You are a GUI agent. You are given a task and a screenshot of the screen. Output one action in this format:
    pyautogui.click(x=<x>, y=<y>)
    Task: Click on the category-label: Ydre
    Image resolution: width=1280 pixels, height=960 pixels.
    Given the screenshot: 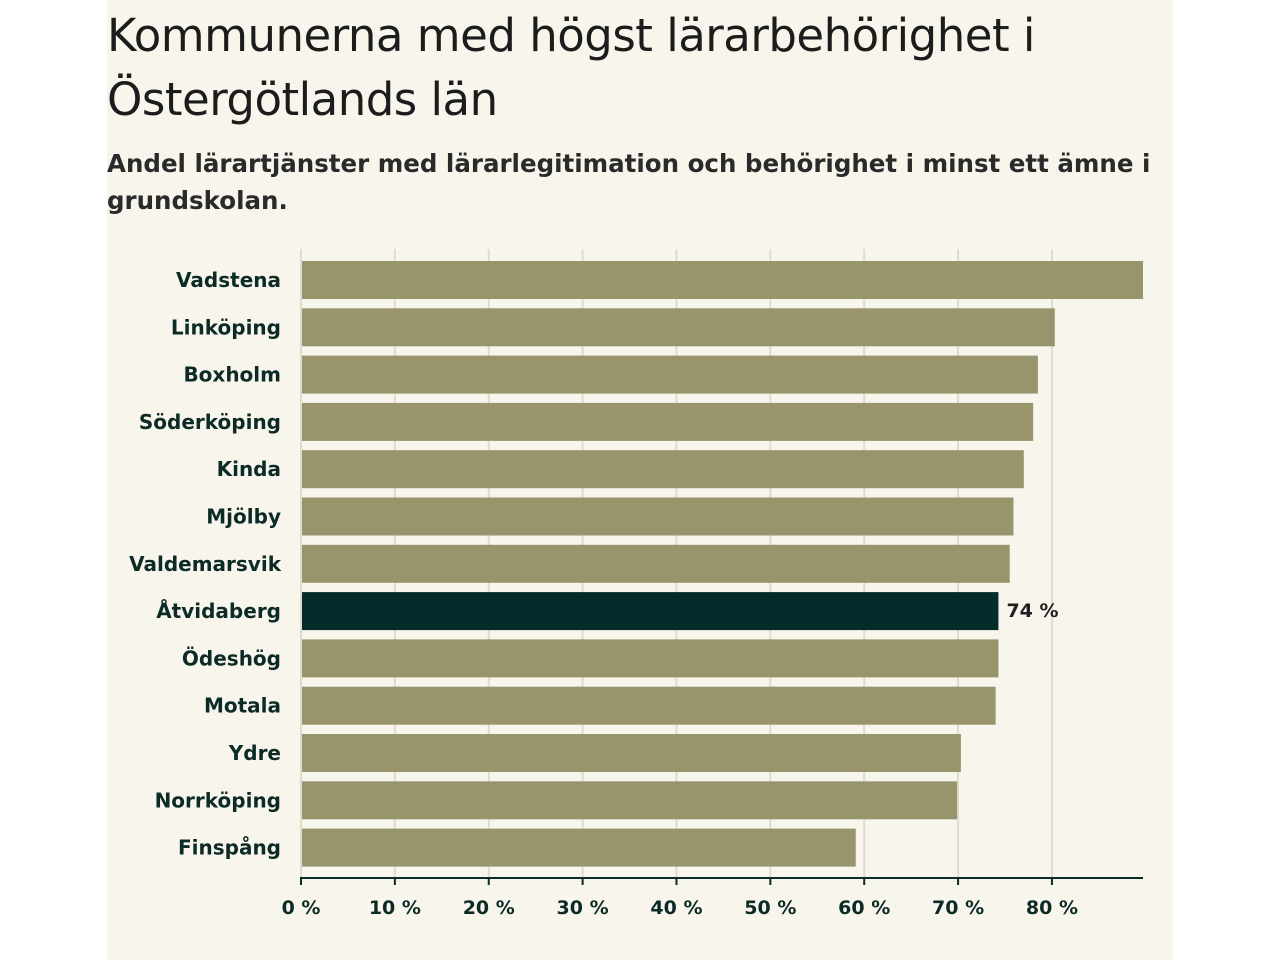 What is the action you would take?
    pyautogui.click(x=254, y=753)
    